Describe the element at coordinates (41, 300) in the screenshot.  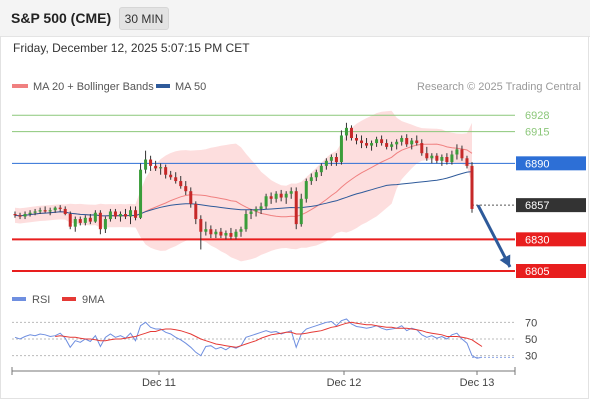
I see `rsi-legend-label: RSI` at that location.